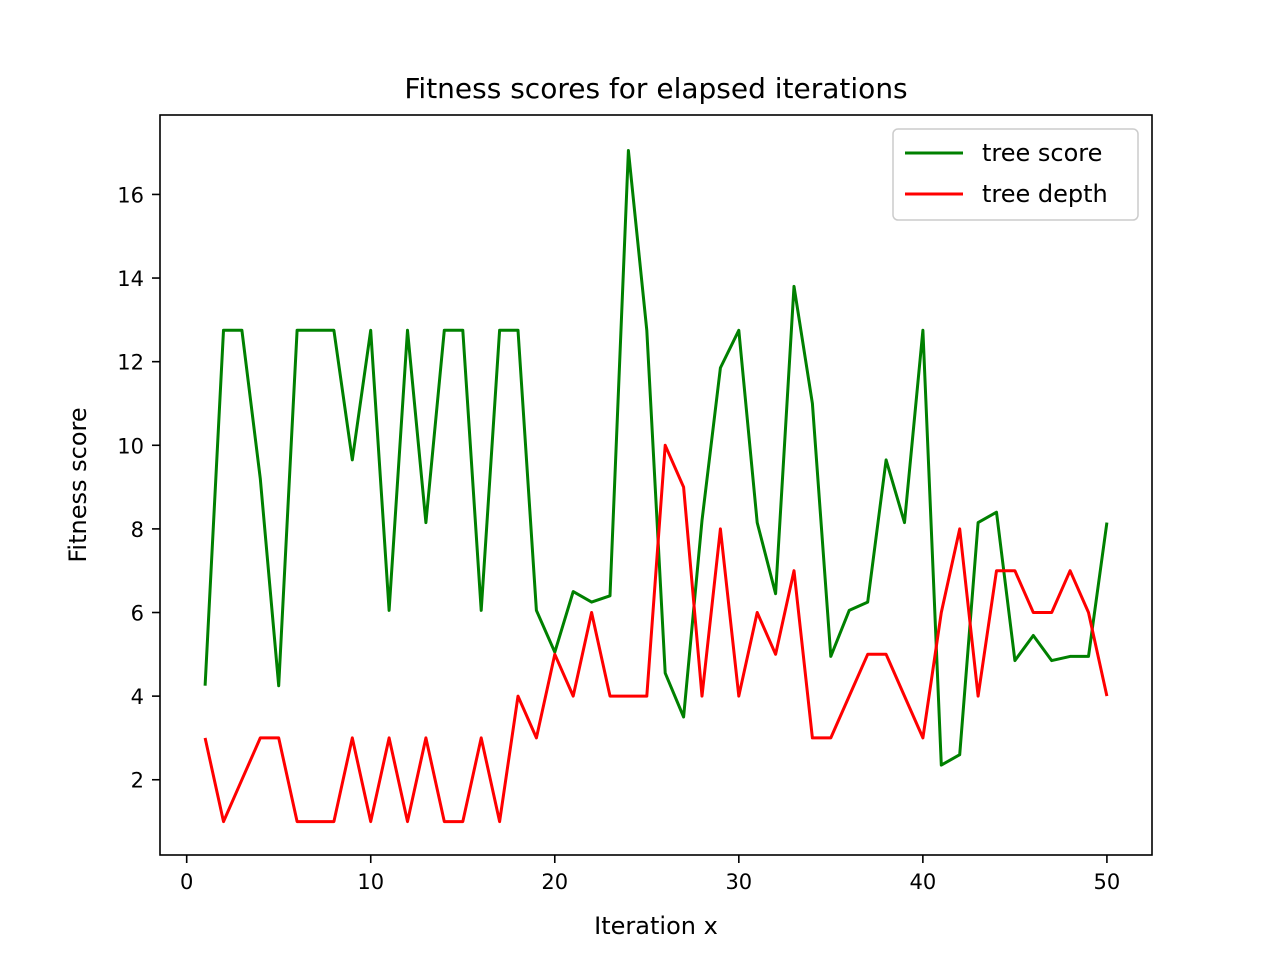 This screenshot has width=1280, height=965. I want to click on x-tick-label: 20, so click(554, 882).